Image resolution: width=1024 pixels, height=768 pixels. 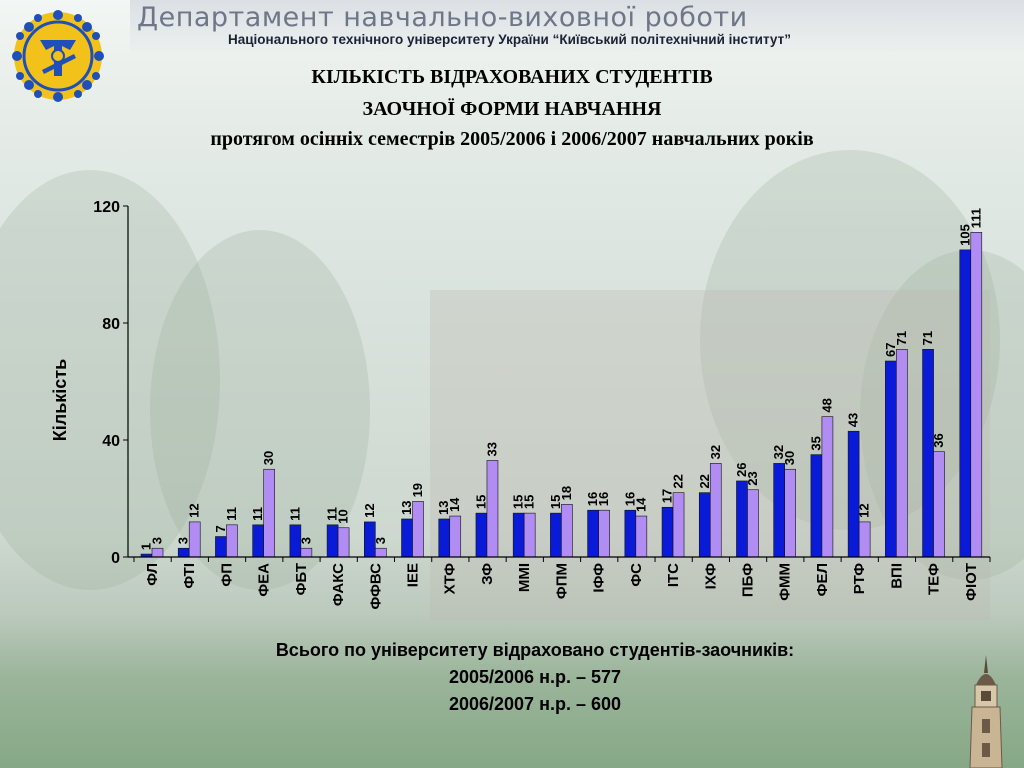 I want to click on chart-title-line2: ЗАОЧНОЇ ФОРМИ НАВЧАННЯ, so click(x=512, y=109).